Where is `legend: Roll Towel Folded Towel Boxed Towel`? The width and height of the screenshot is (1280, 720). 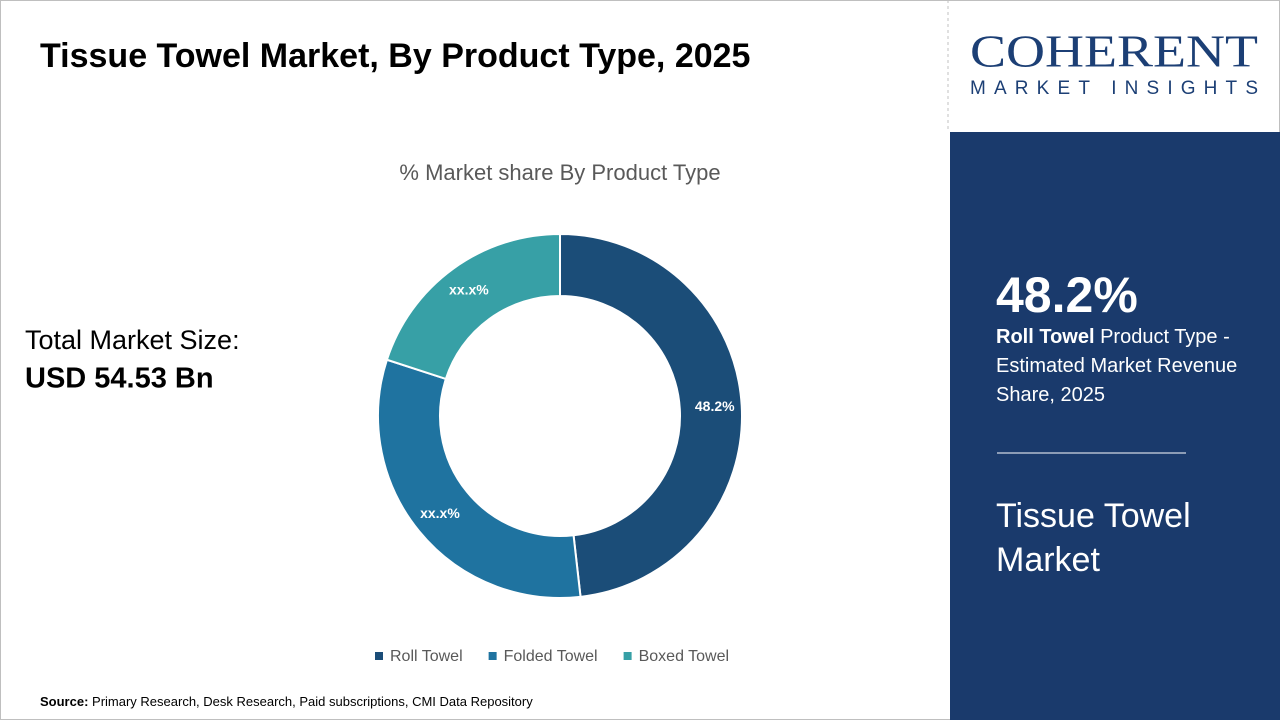
legend: Roll Towel Folded Towel Boxed Towel is located at coordinates (552, 656).